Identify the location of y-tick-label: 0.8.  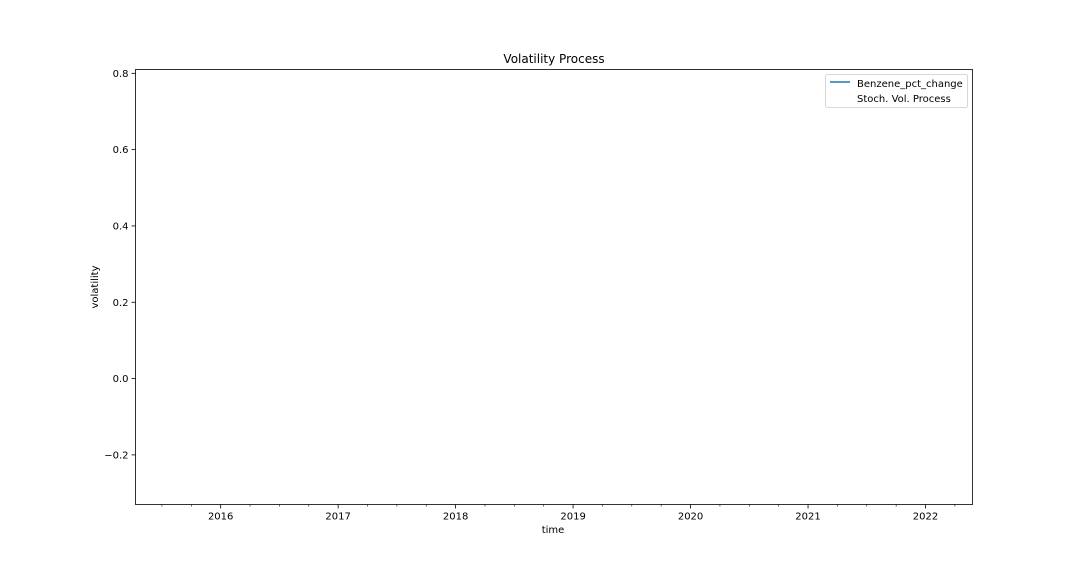
(121, 74).